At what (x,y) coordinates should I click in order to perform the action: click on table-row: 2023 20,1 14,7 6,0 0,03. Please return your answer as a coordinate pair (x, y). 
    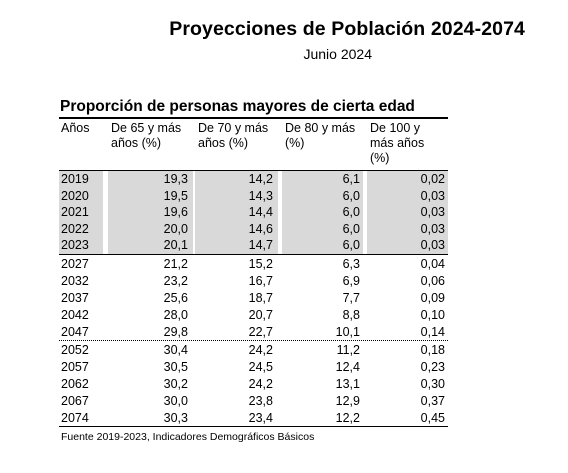
    Looking at the image, I should click on (284, 245).